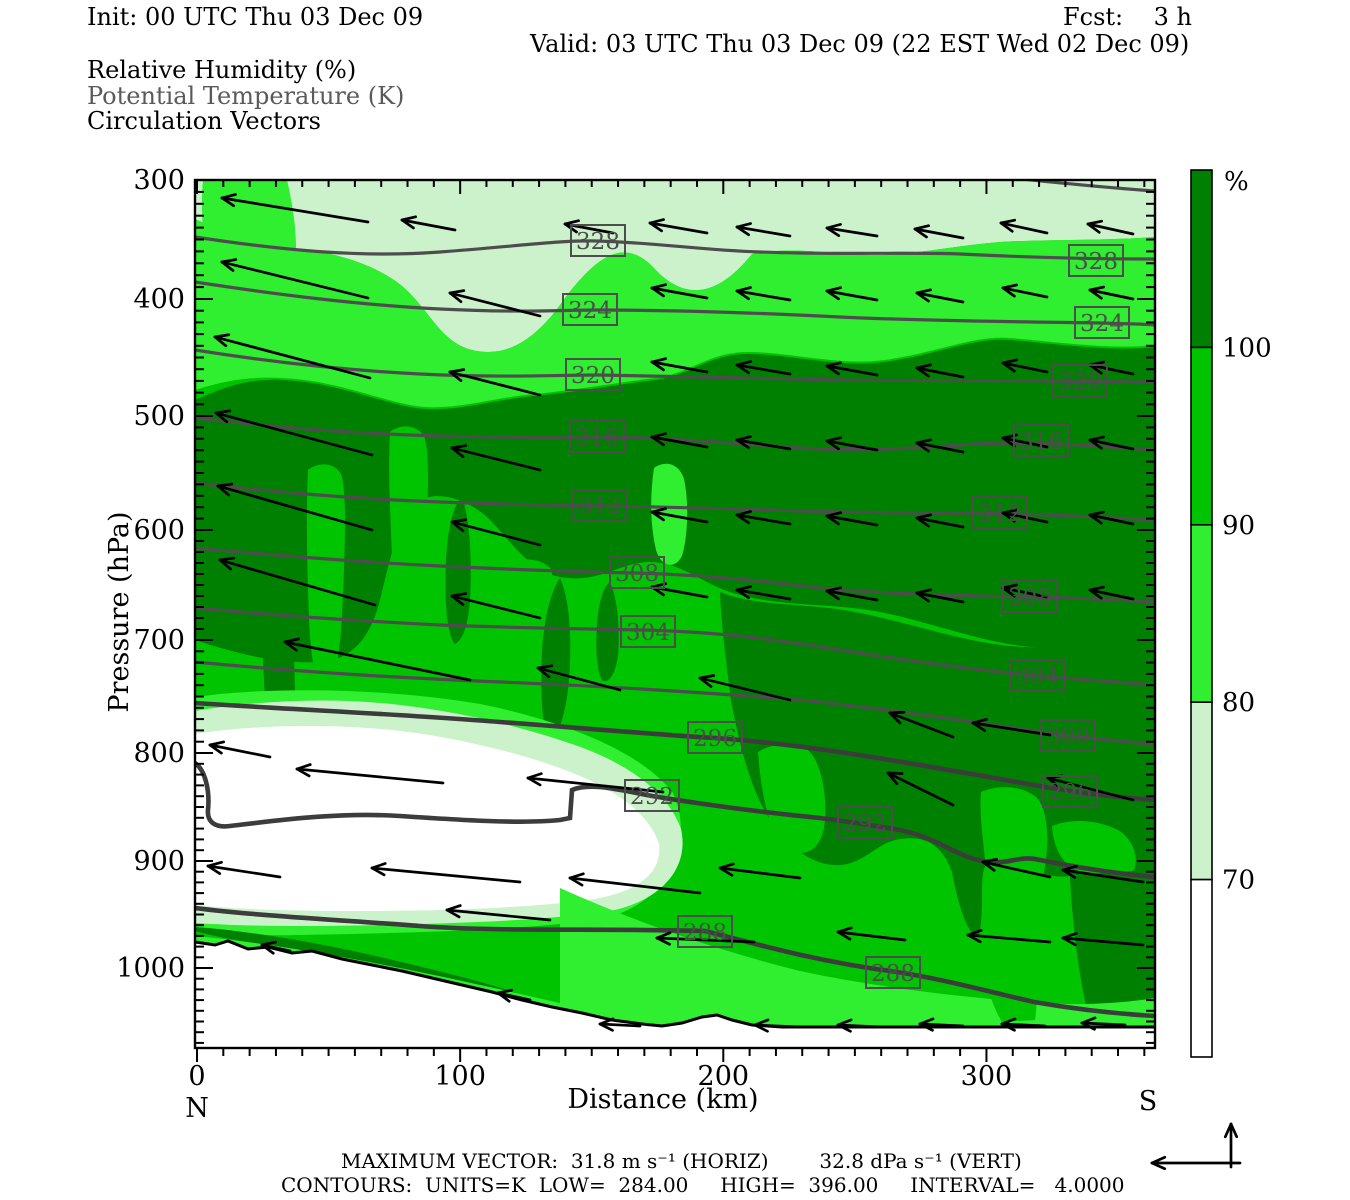 The width and height of the screenshot is (1350, 1200). I want to click on contour-label: 288, so click(893, 974).